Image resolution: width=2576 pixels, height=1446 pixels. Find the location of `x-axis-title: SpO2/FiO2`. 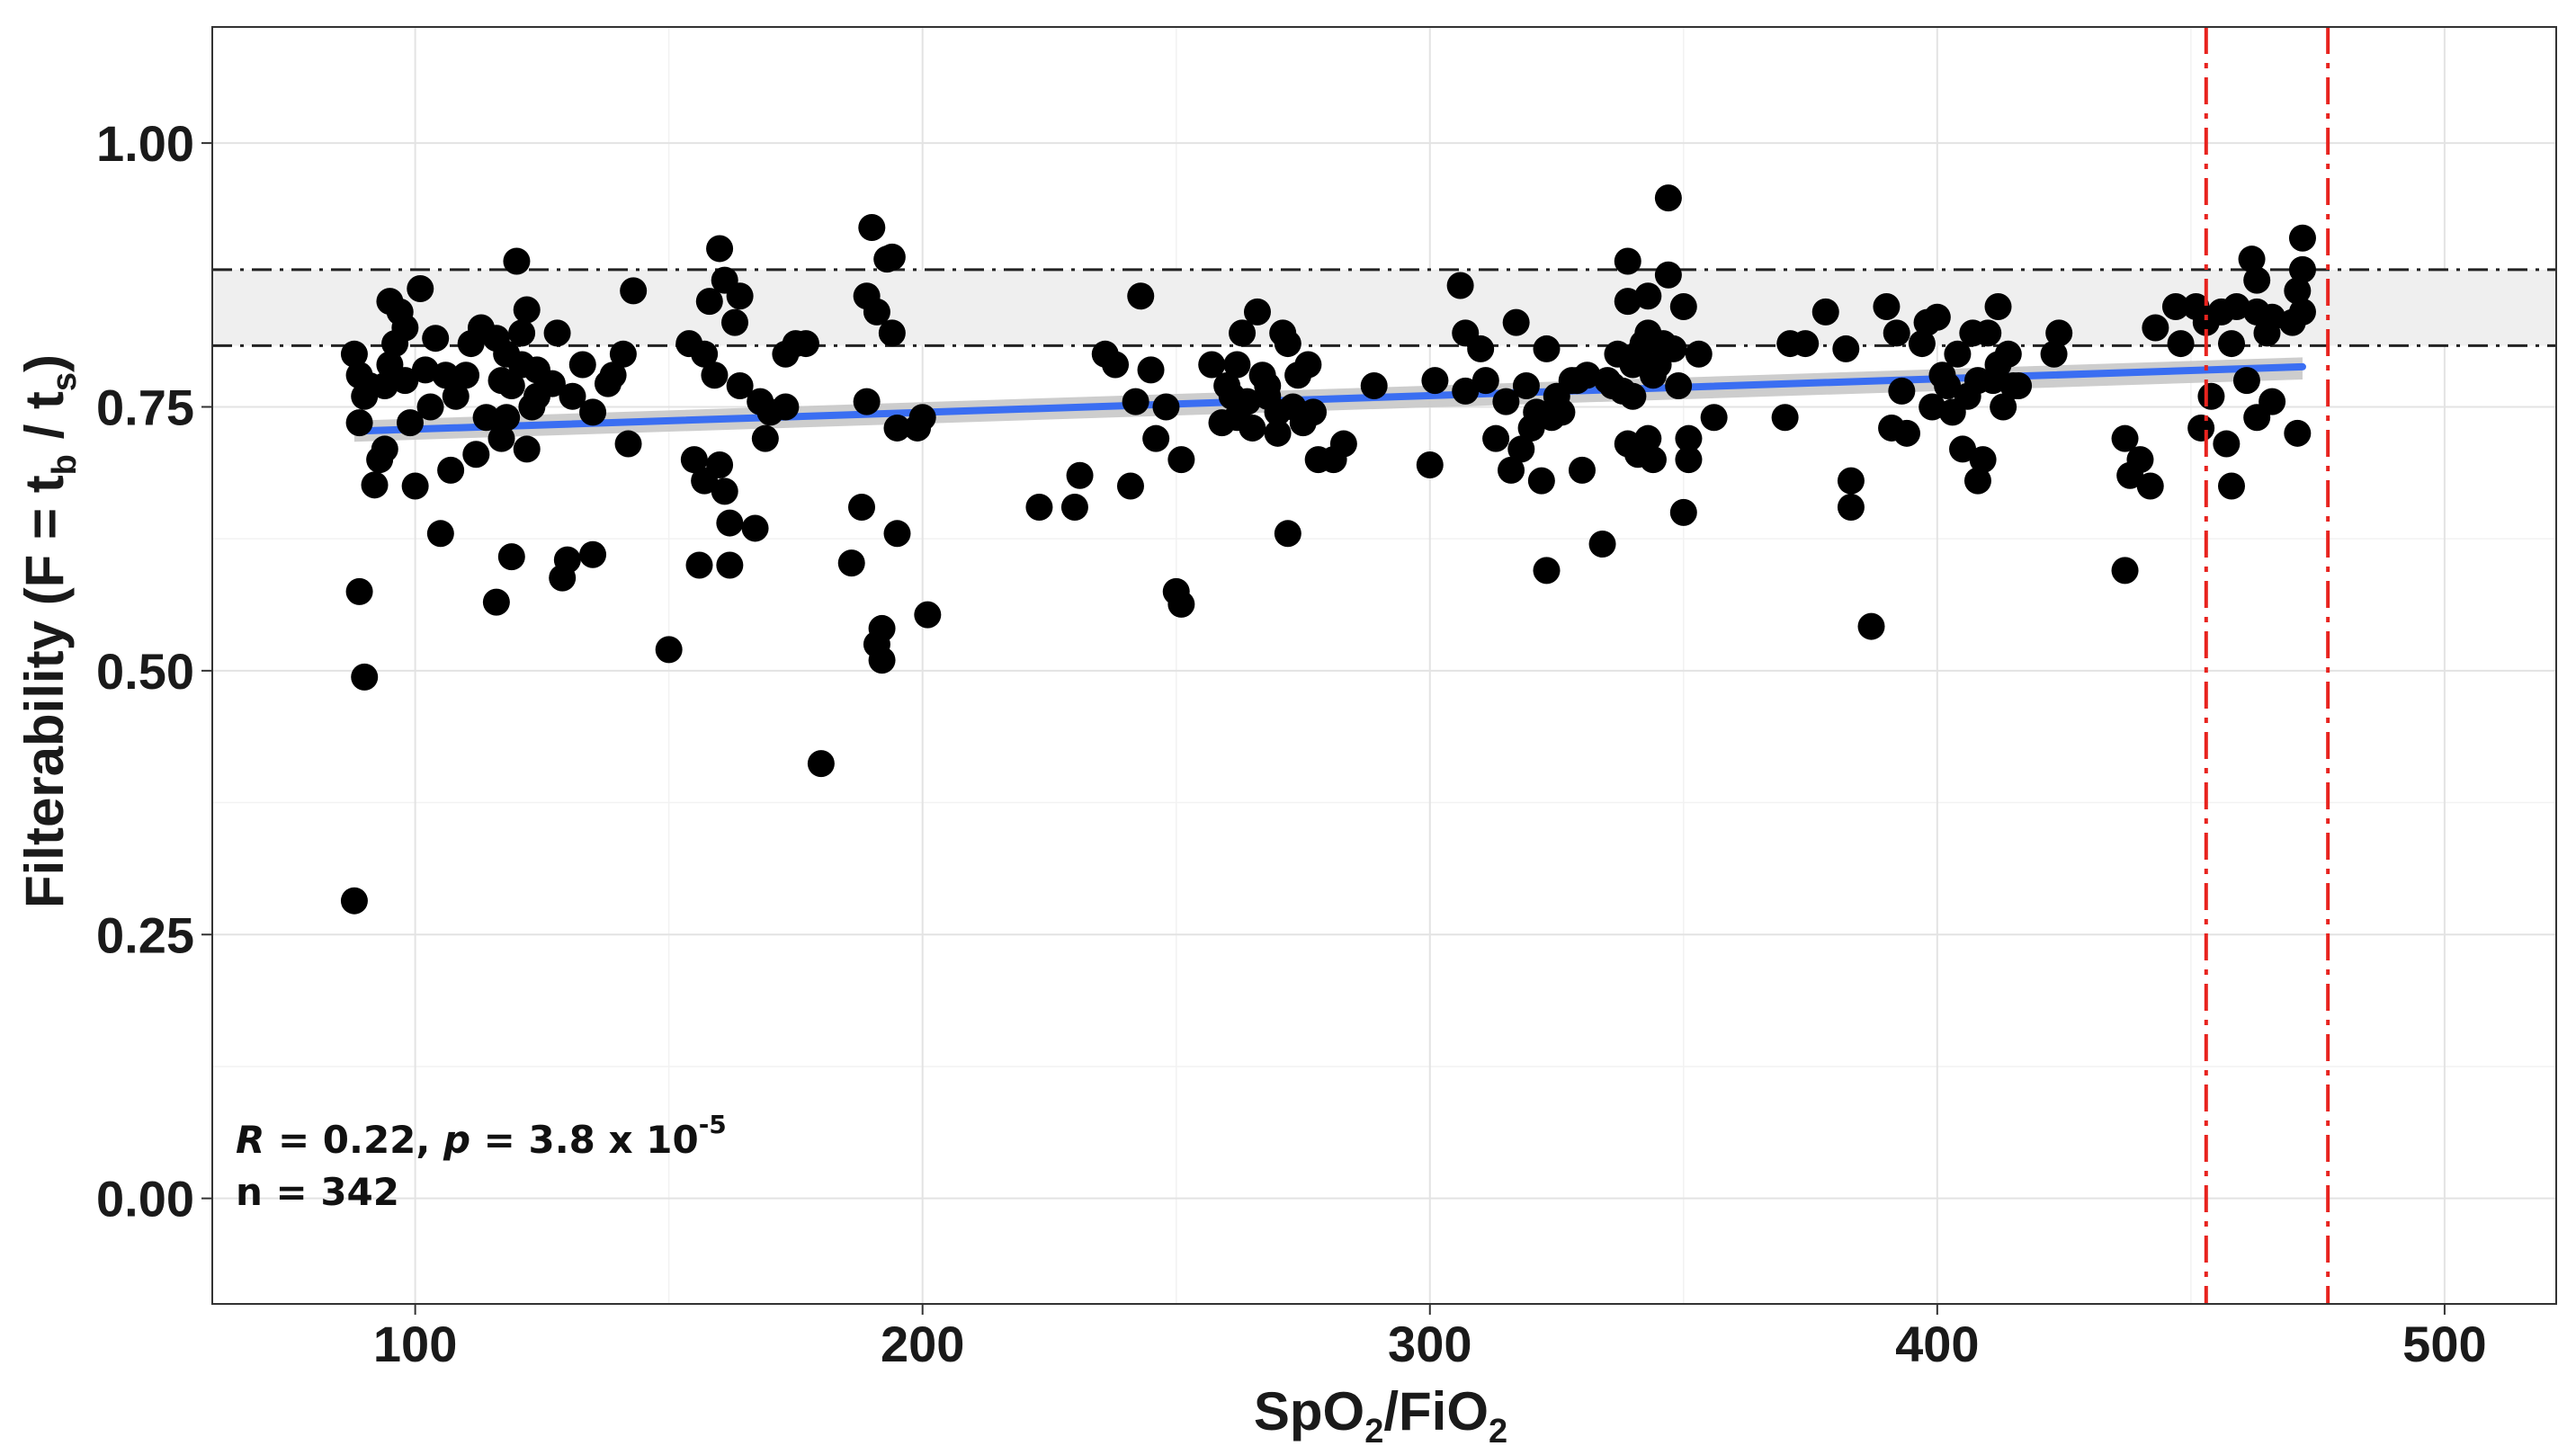

x-axis-title: SpO2/FiO2 is located at coordinates (1380, 1413).